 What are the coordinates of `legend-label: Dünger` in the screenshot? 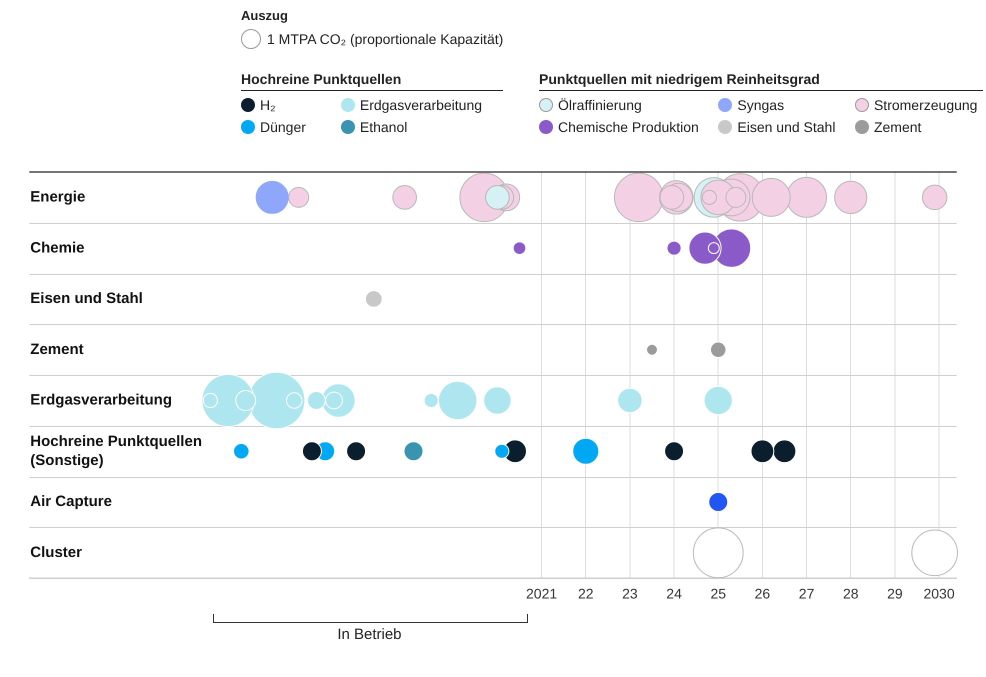 It's located at (283, 127).